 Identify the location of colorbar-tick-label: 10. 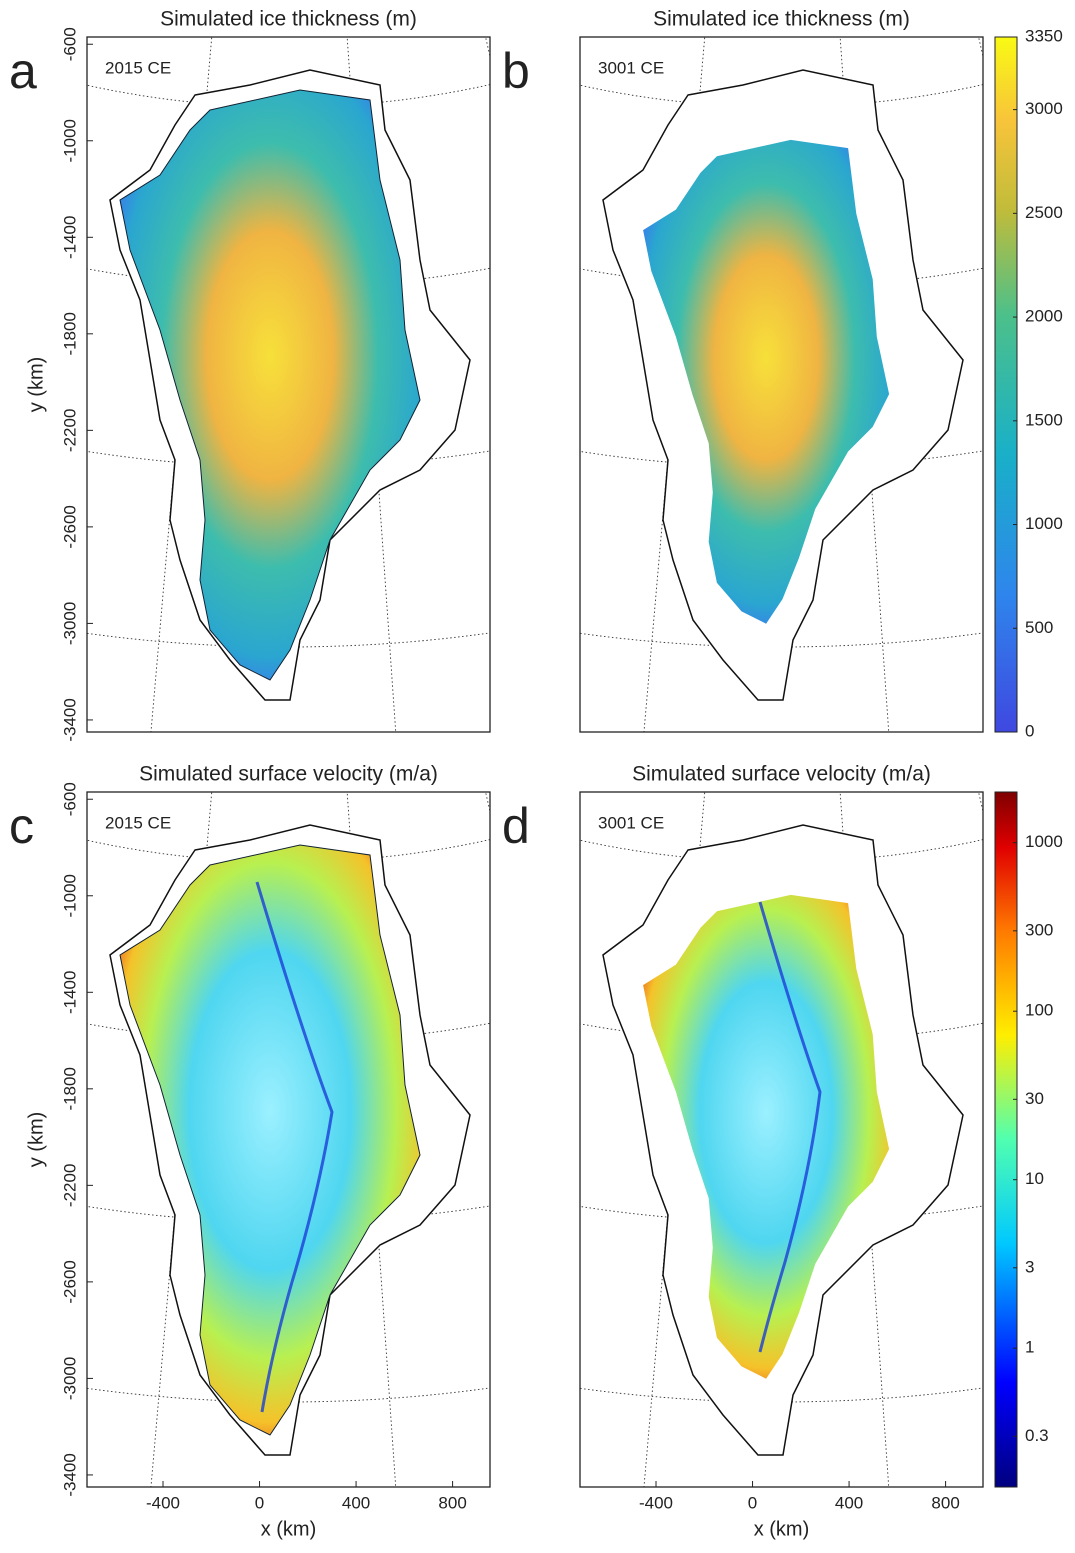
(1034, 1178).